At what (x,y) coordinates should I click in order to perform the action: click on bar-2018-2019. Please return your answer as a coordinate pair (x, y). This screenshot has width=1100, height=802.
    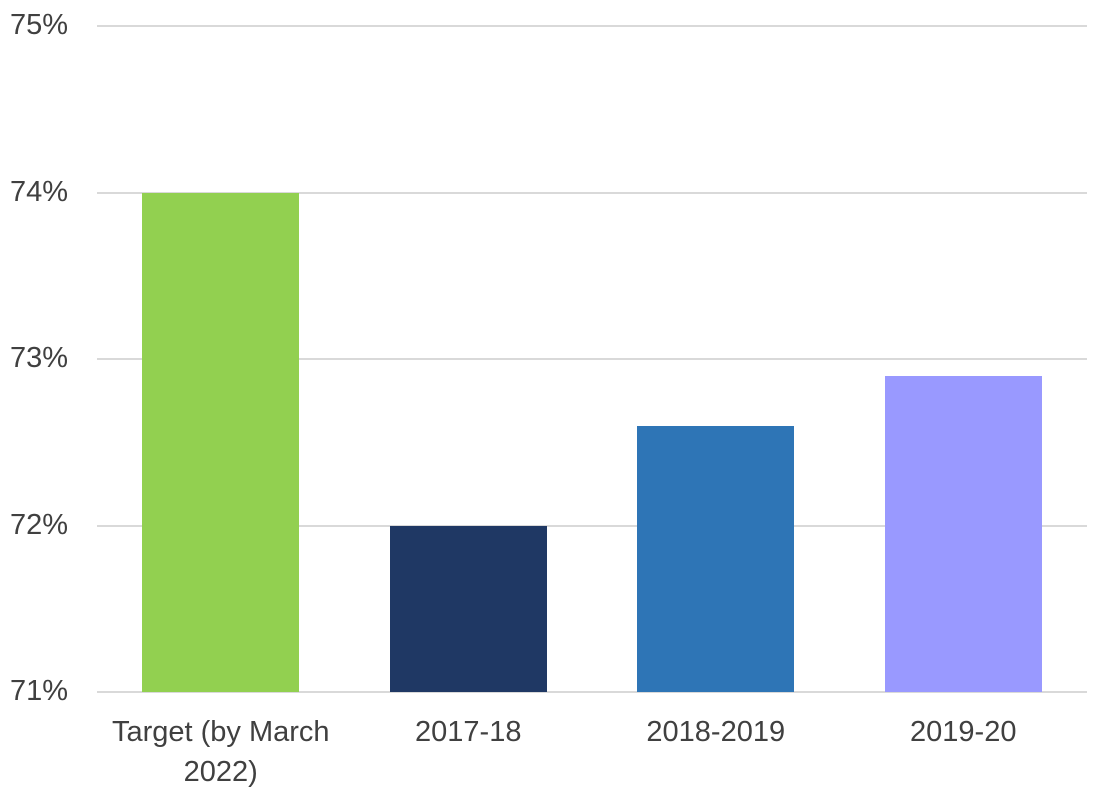
    Looking at the image, I should click on (716, 558).